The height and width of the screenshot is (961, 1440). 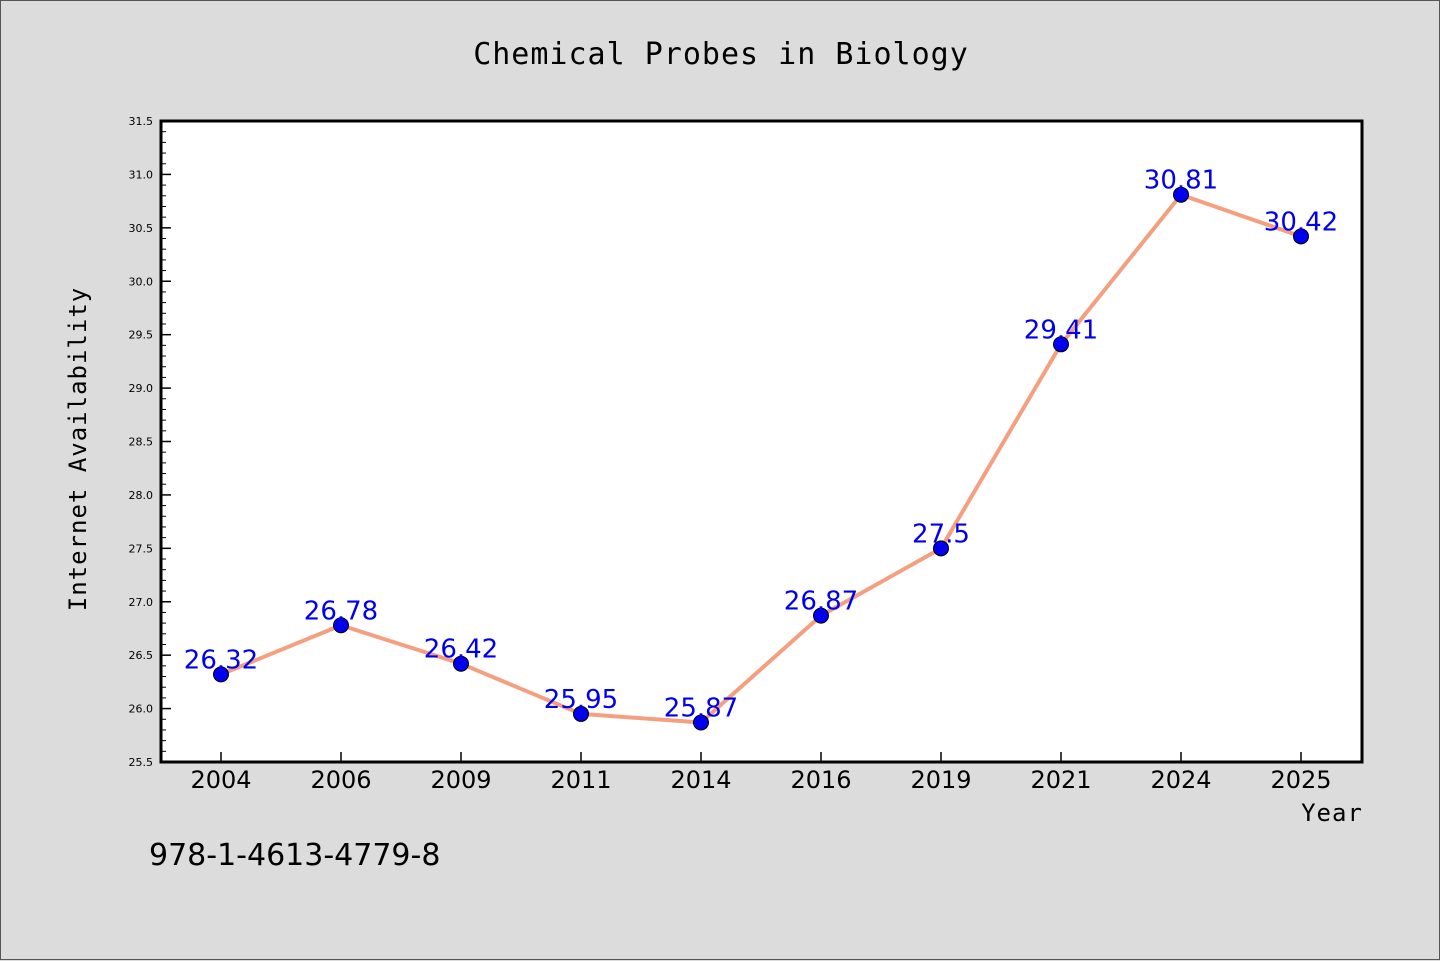 I want to click on x-tick-label: 2006, so click(x=340, y=780).